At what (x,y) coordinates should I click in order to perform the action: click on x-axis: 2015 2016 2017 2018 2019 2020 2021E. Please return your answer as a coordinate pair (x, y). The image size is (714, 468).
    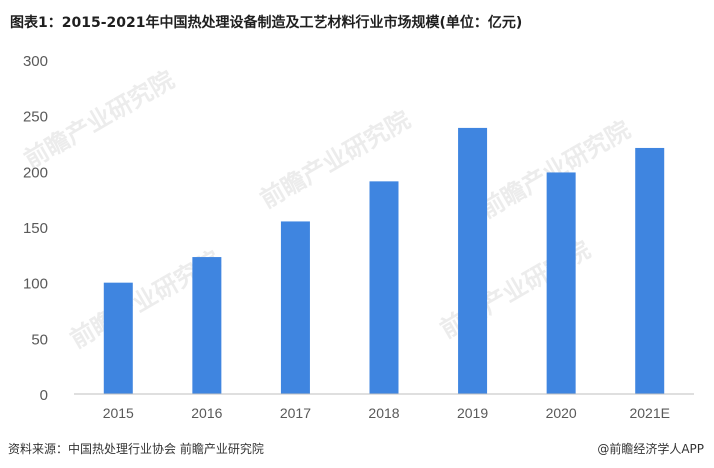
    Looking at the image, I should click on (386, 413).